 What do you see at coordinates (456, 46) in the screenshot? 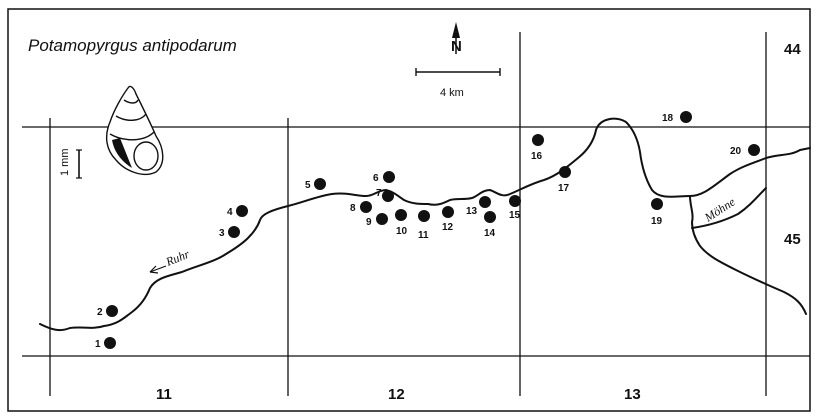
I see `north-label: N` at bounding box center [456, 46].